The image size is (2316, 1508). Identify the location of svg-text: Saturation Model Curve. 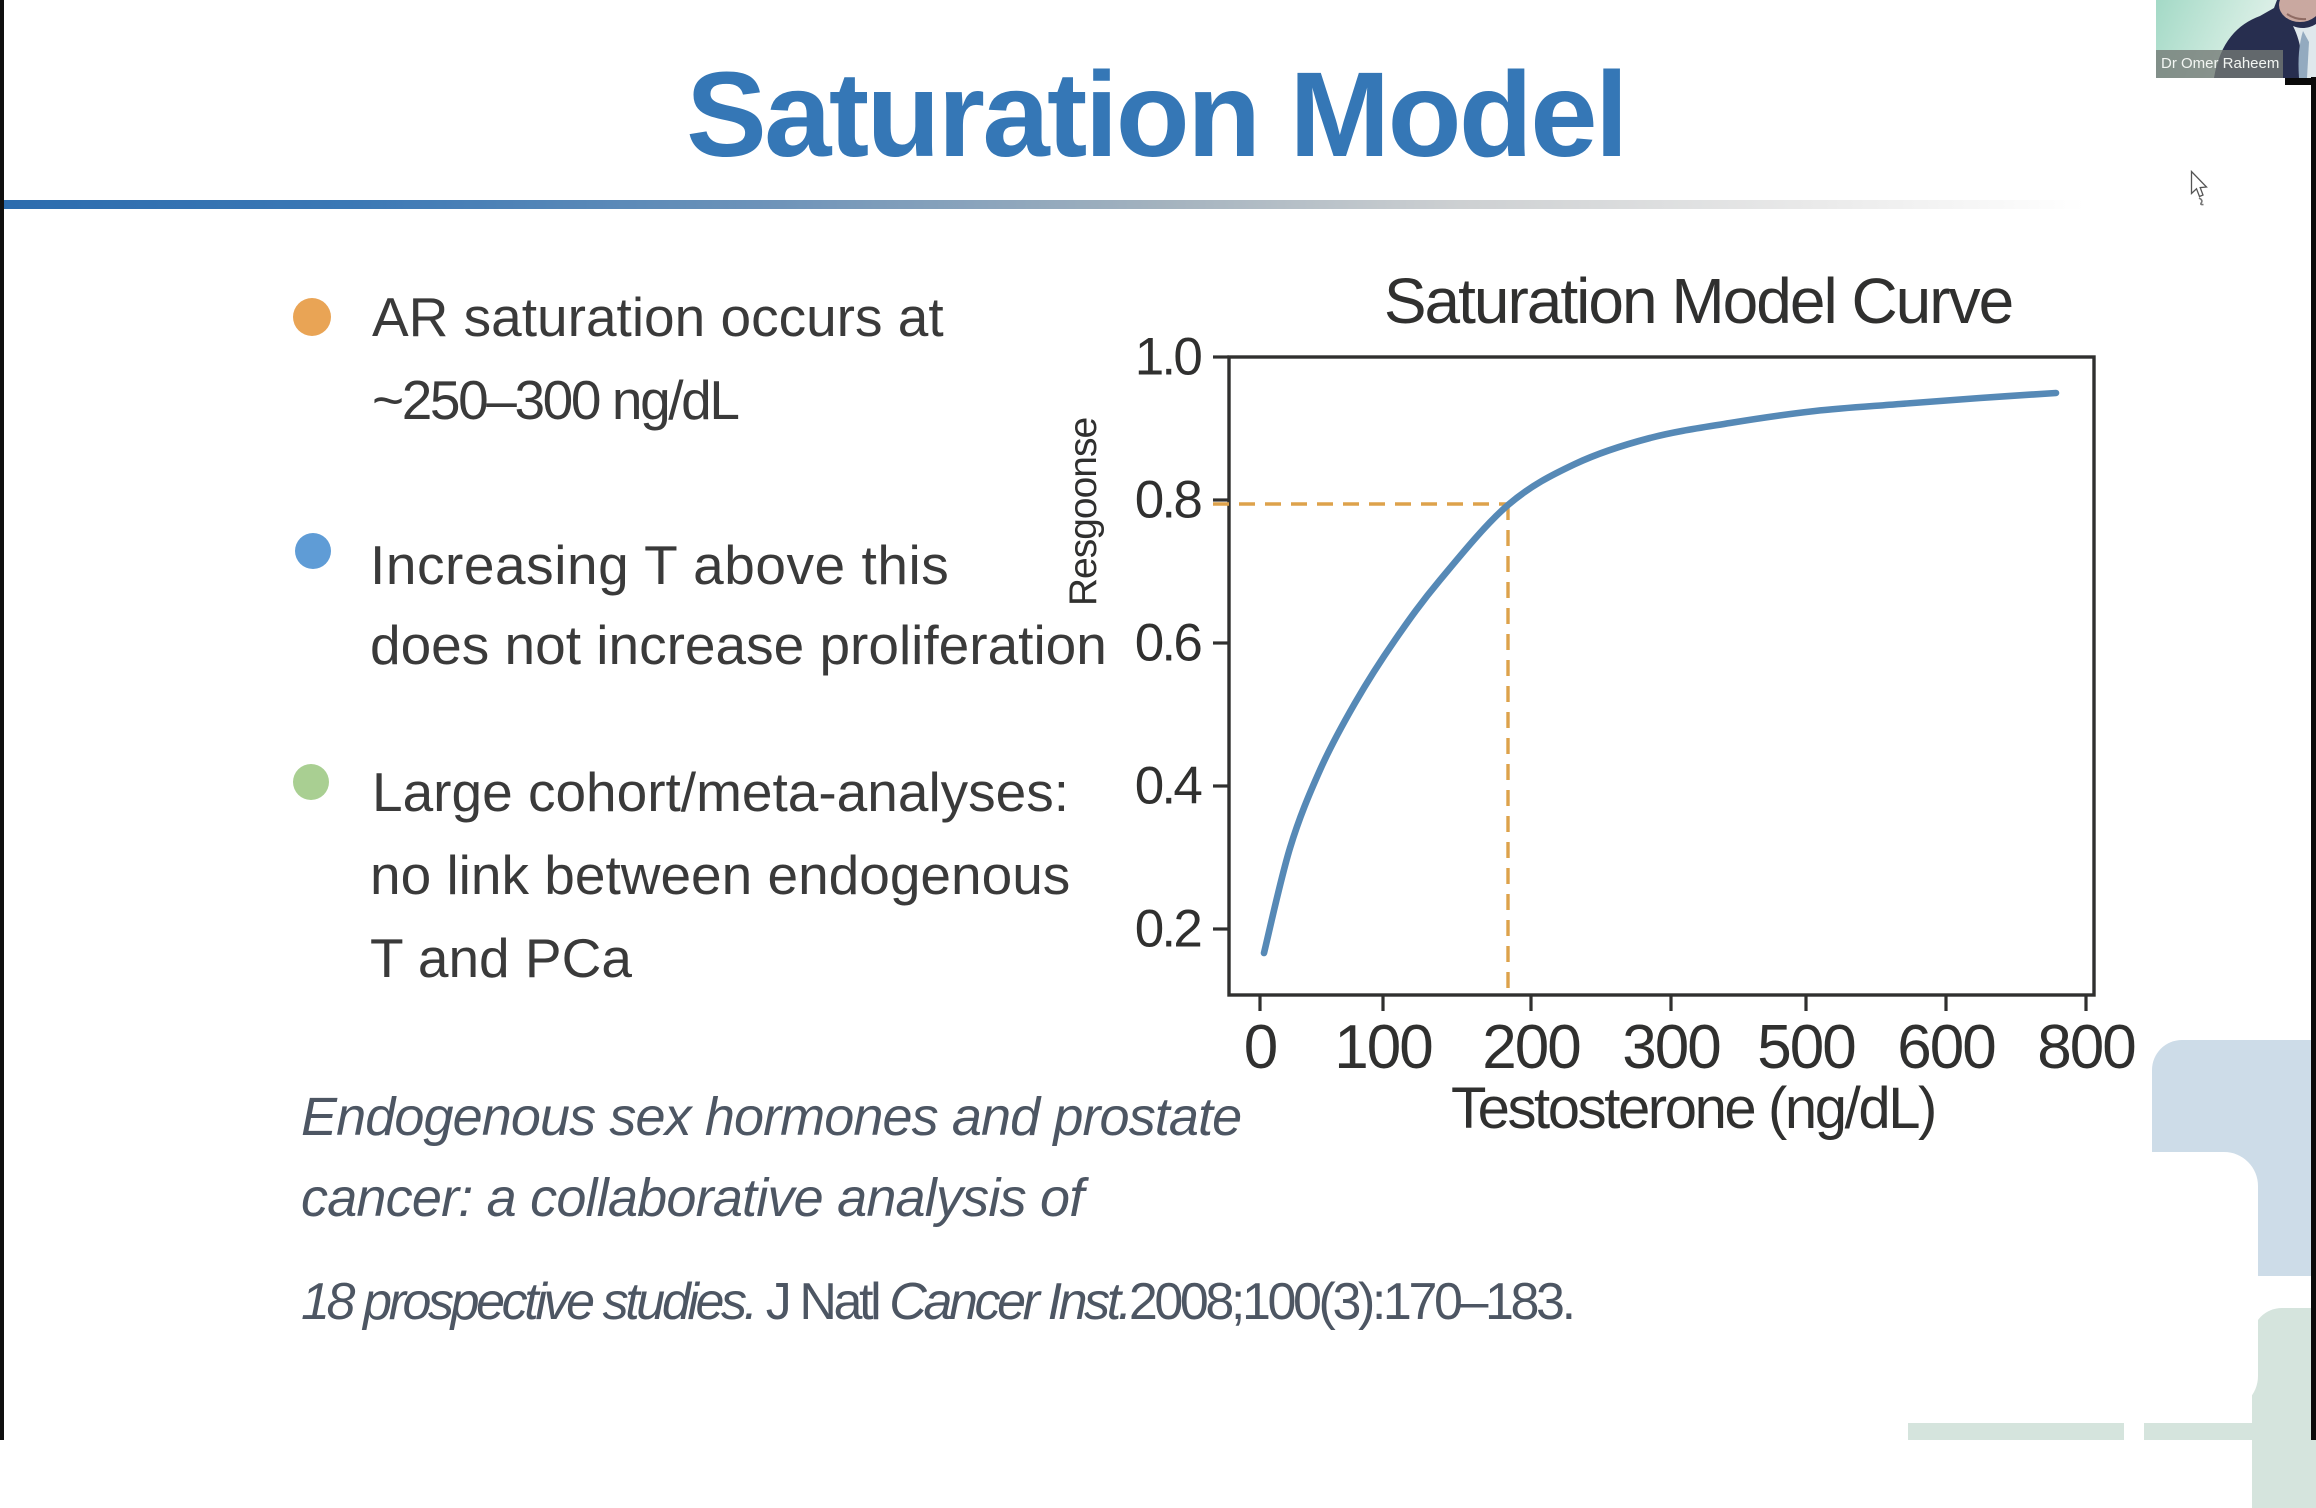
(1698, 301).